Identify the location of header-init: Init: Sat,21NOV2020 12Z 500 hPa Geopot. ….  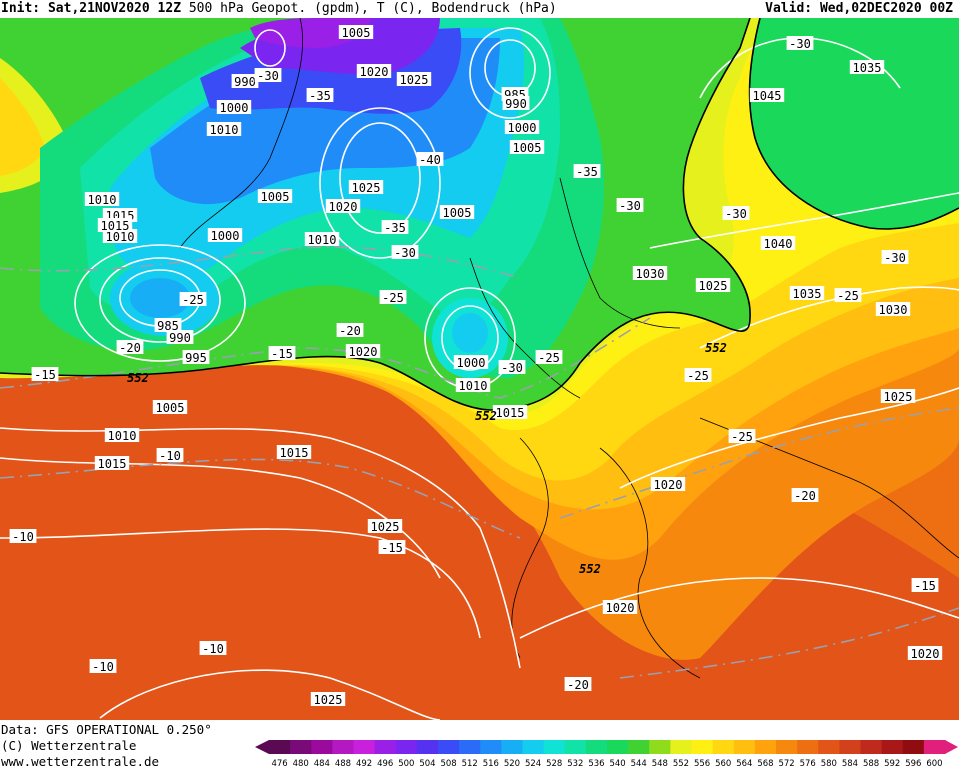
(279, 9).